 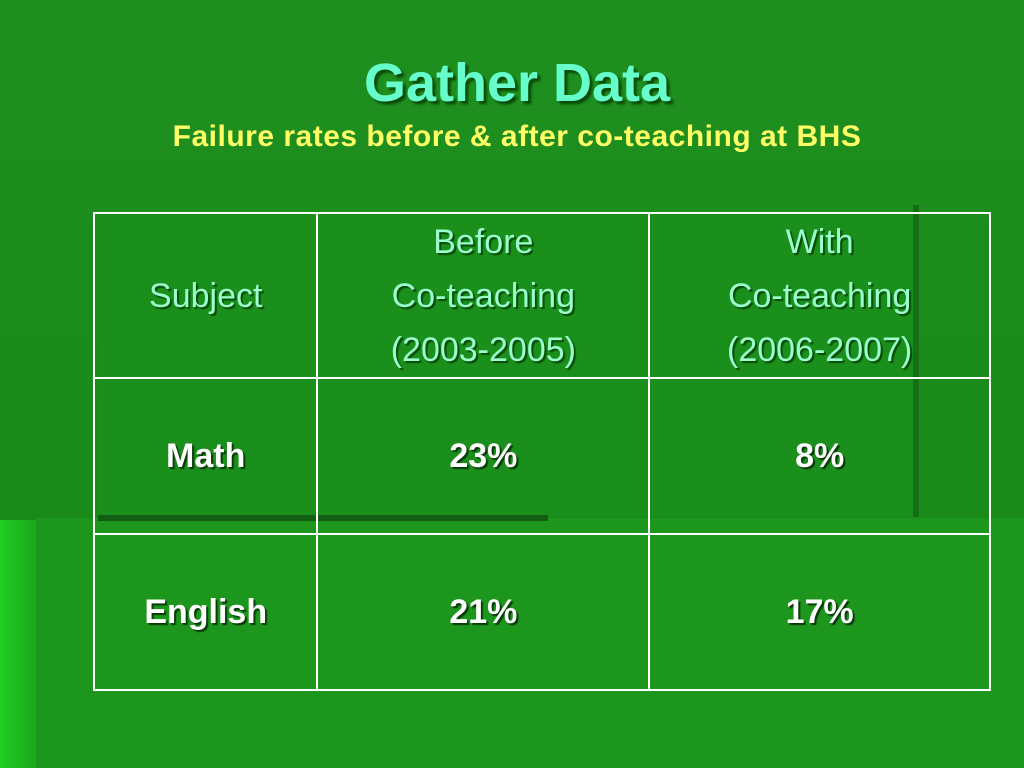 I want to click on header-cell: With Co-teaching (2006-2007), so click(x=819, y=295).